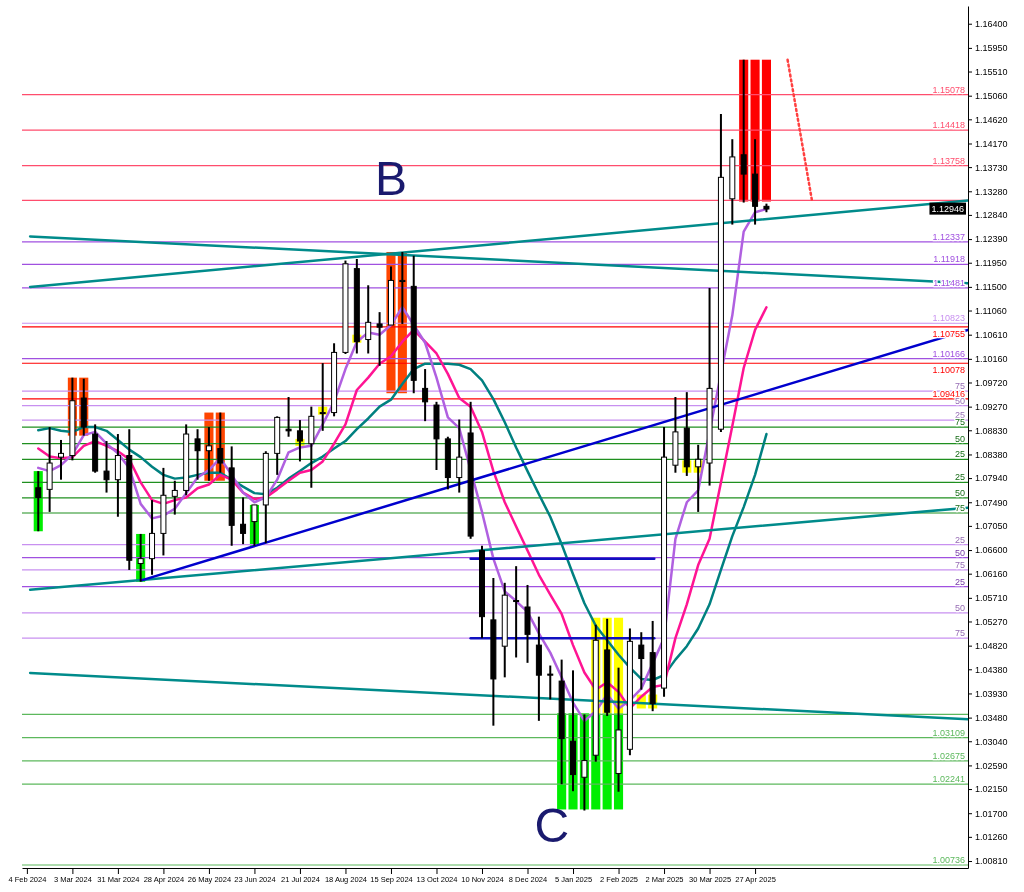 This screenshot has width=1024, height=892. Describe the element at coordinates (991, 48) in the screenshot. I see `y-tick-label: 1.15950` at that location.